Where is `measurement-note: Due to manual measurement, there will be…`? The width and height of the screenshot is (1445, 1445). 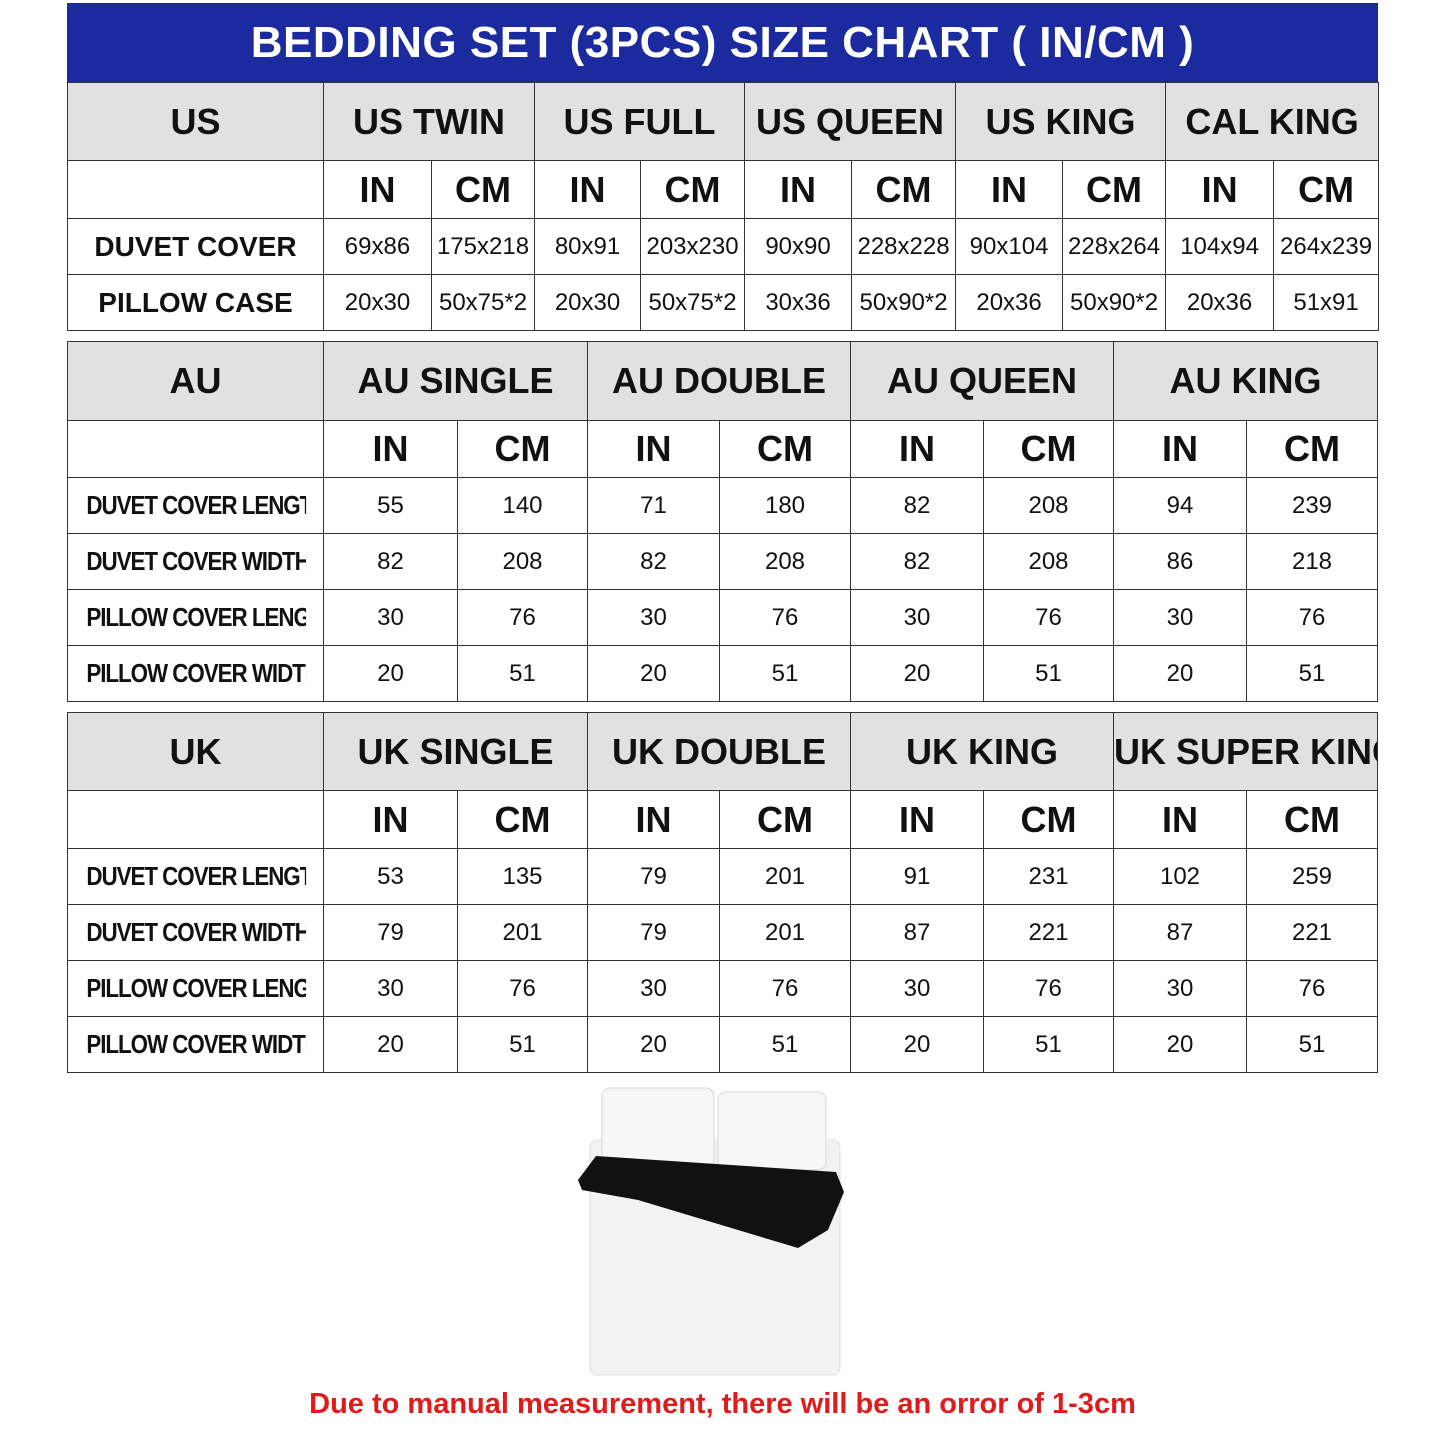 measurement-note: Due to manual measurement, there will be… is located at coordinates (722, 1404).